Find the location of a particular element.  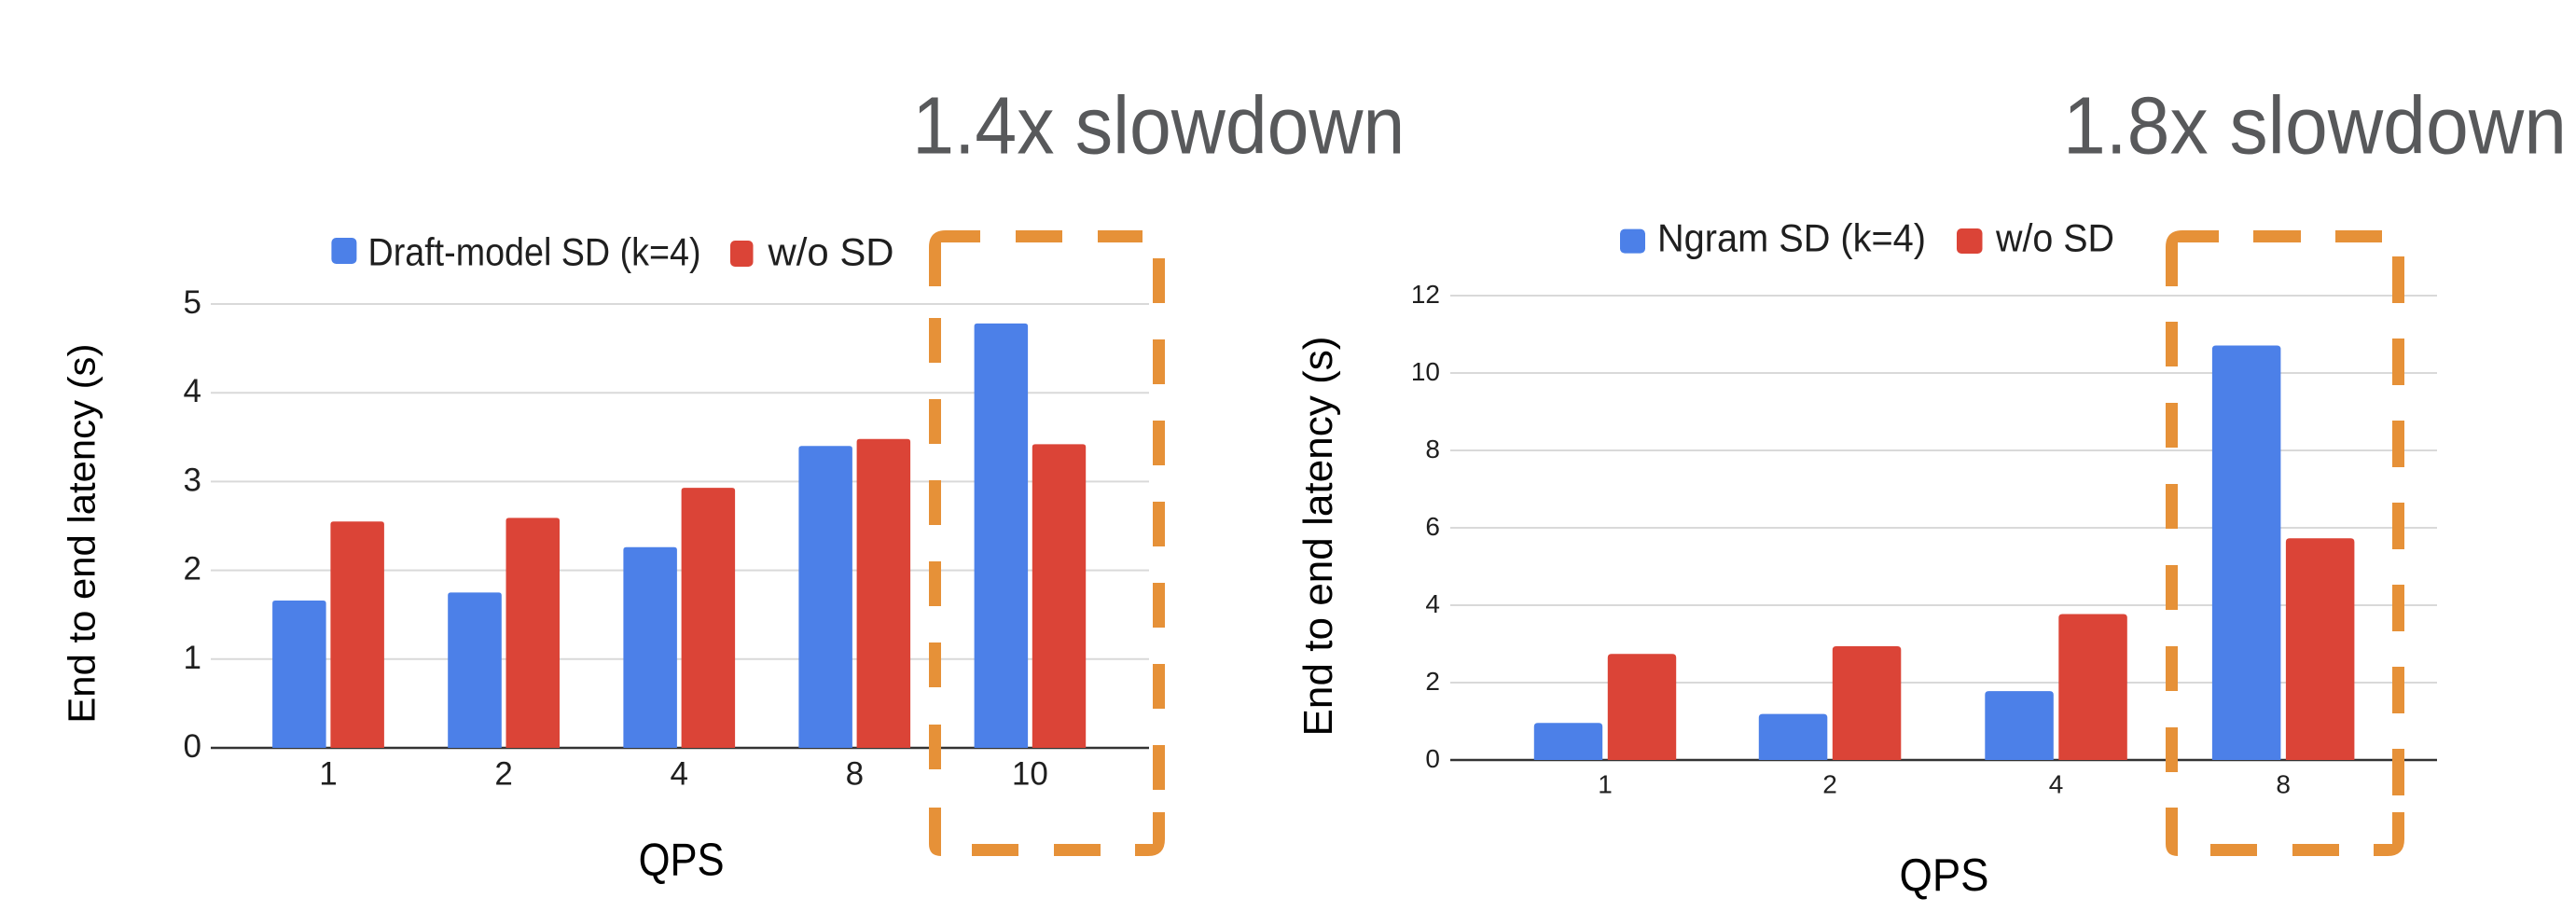

svg-text: 1.8x slowdown is located at coordinates (2315, 126).